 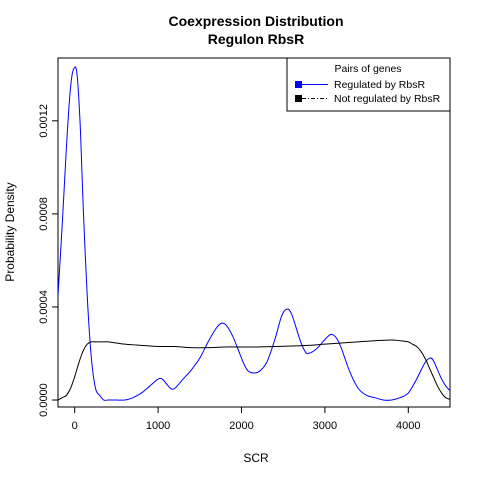 What do you see at coordinates (256, 39) in the screenshot?
I see `chart-subtitle: Regulon RbsR` at bounding box center [256, 39].